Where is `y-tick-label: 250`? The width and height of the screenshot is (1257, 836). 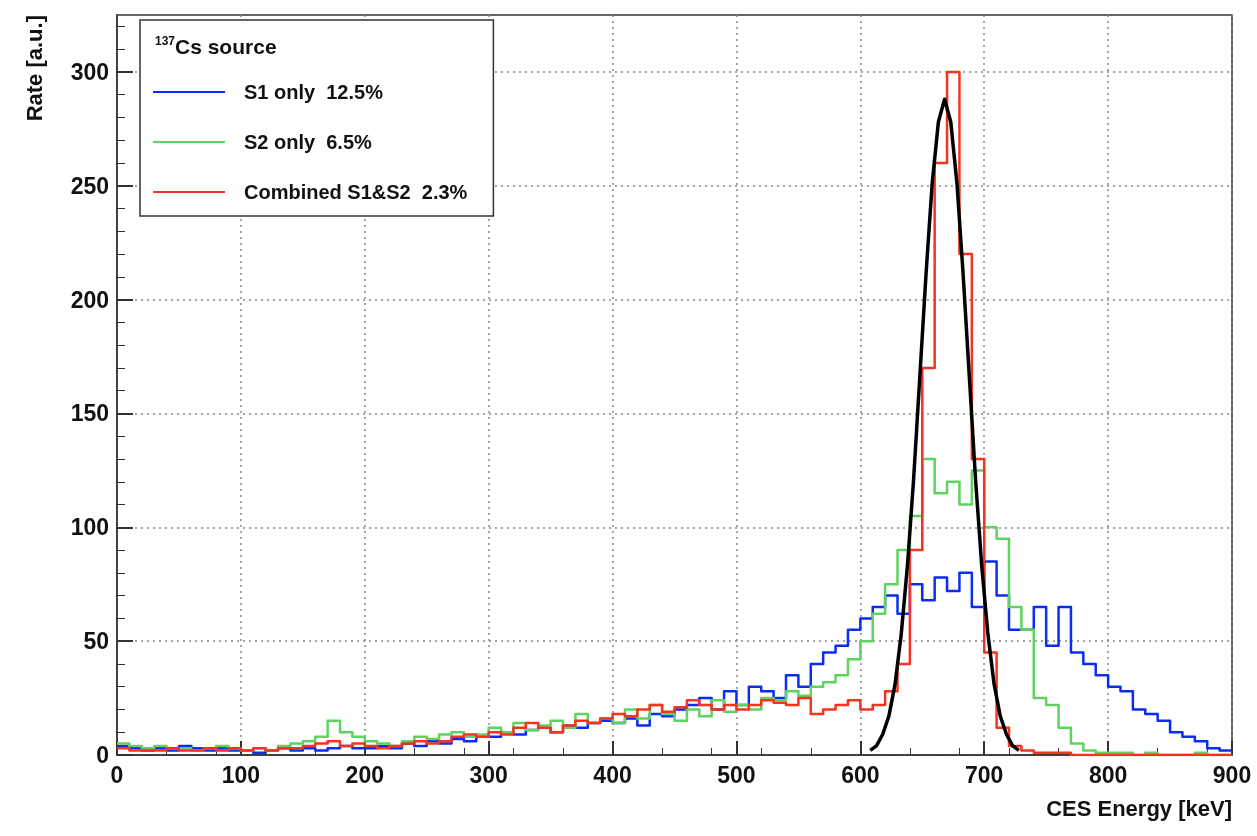
y-tick-label: 250 is located at coordinates (89, 185).